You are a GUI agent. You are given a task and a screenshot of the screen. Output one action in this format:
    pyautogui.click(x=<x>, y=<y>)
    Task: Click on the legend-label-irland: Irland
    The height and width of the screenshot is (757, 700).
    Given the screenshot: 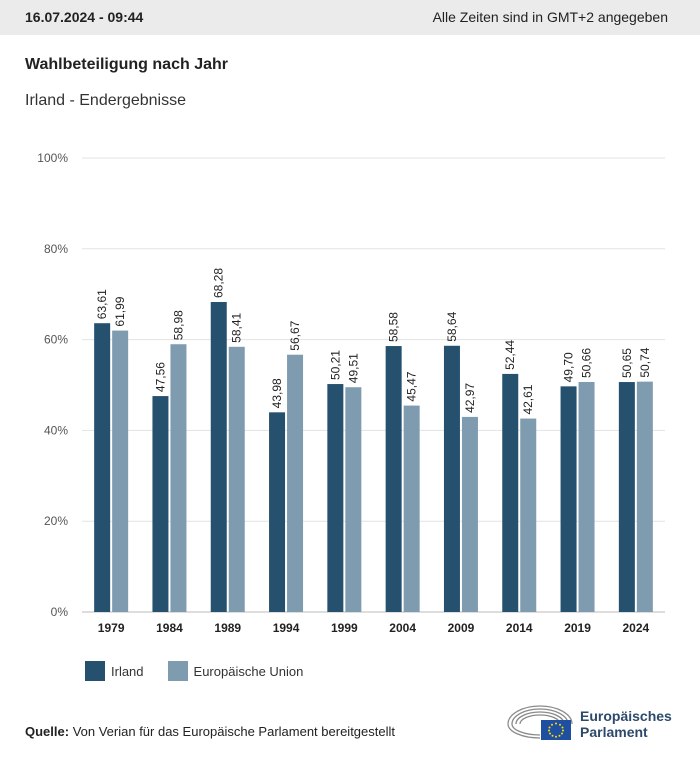 What is the action you would take?
    pyautogui.click(x=127, y=671)
    